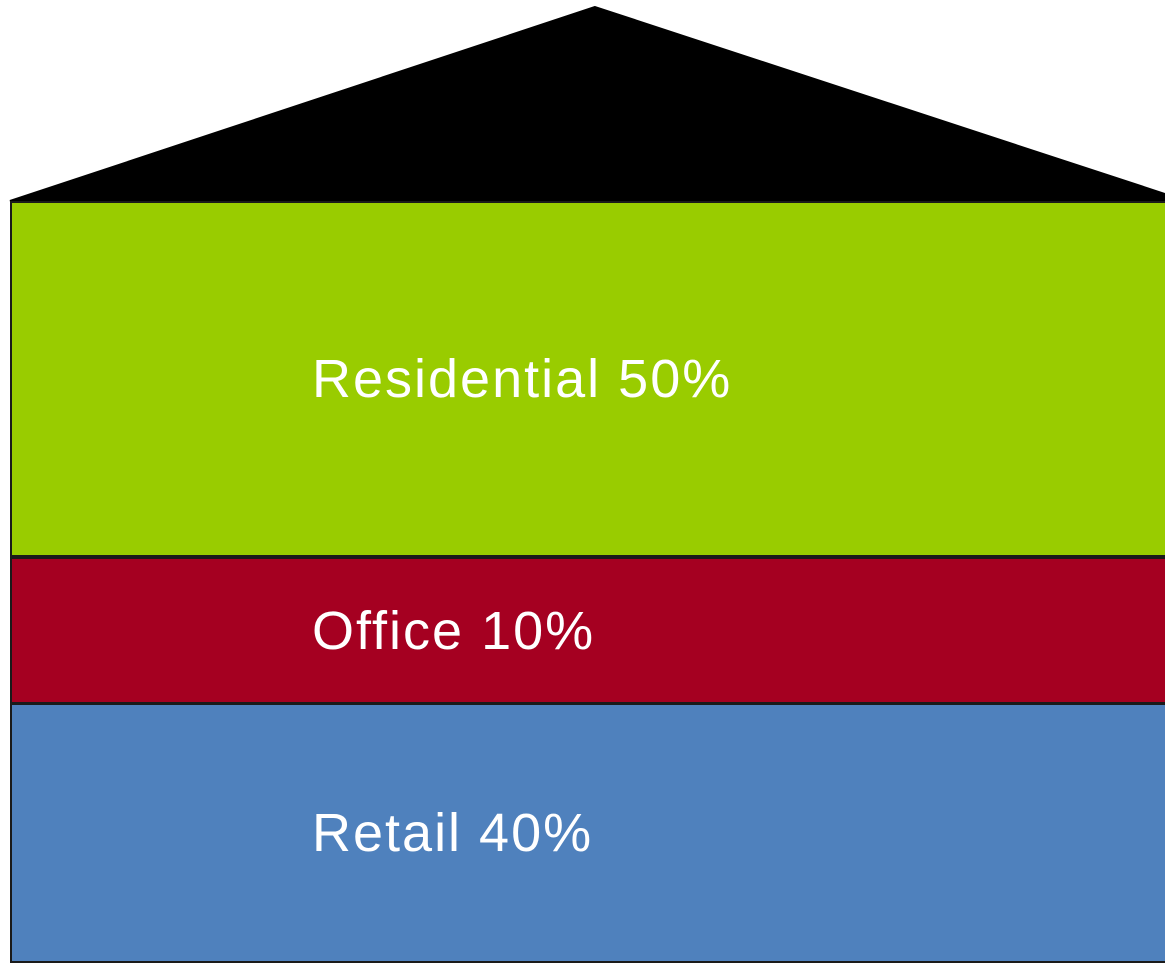 This screenshot has width=1165, height=963. What do you see at coordinates (522, 379) in the screenshot?
I see `section-residential-label: Residential 50%` at bounding box center [522, 379].